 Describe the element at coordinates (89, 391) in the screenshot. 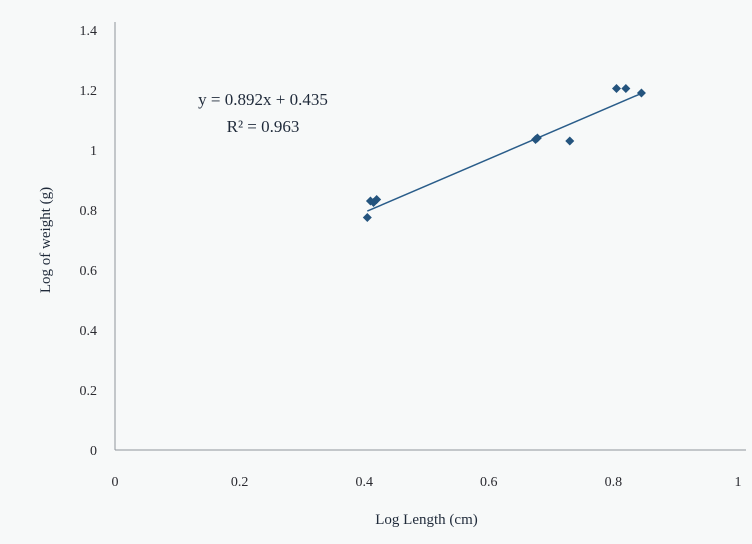

I see `y-tick-label: 0.2` at that location.